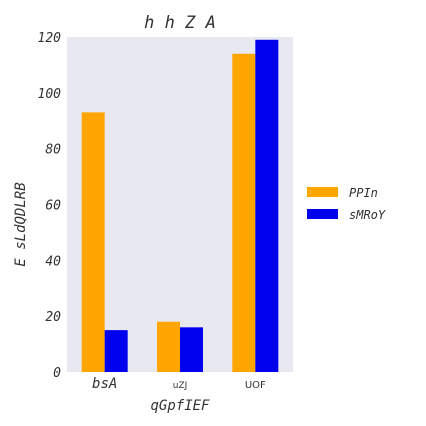 The height and width of the screenshot is (426, 426). What do you see at coordinates (21, 224) in the screenshot?
I see `y-axis-label: E sLdQDLRB` at bounding box center [21, 224].